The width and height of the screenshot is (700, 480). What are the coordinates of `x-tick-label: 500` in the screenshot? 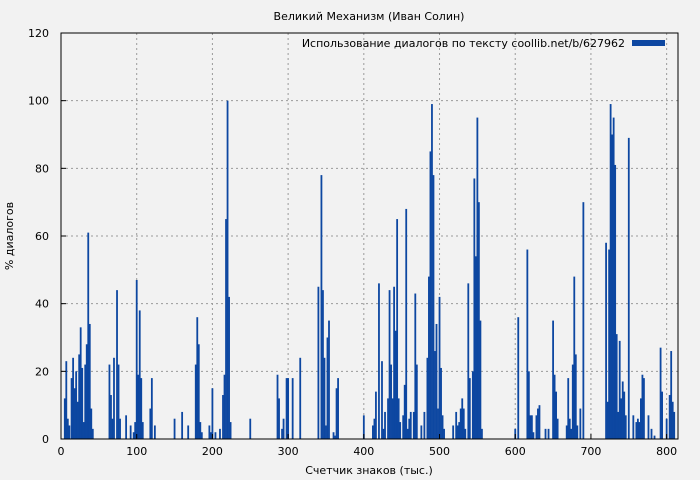 It's located at (439, 451).